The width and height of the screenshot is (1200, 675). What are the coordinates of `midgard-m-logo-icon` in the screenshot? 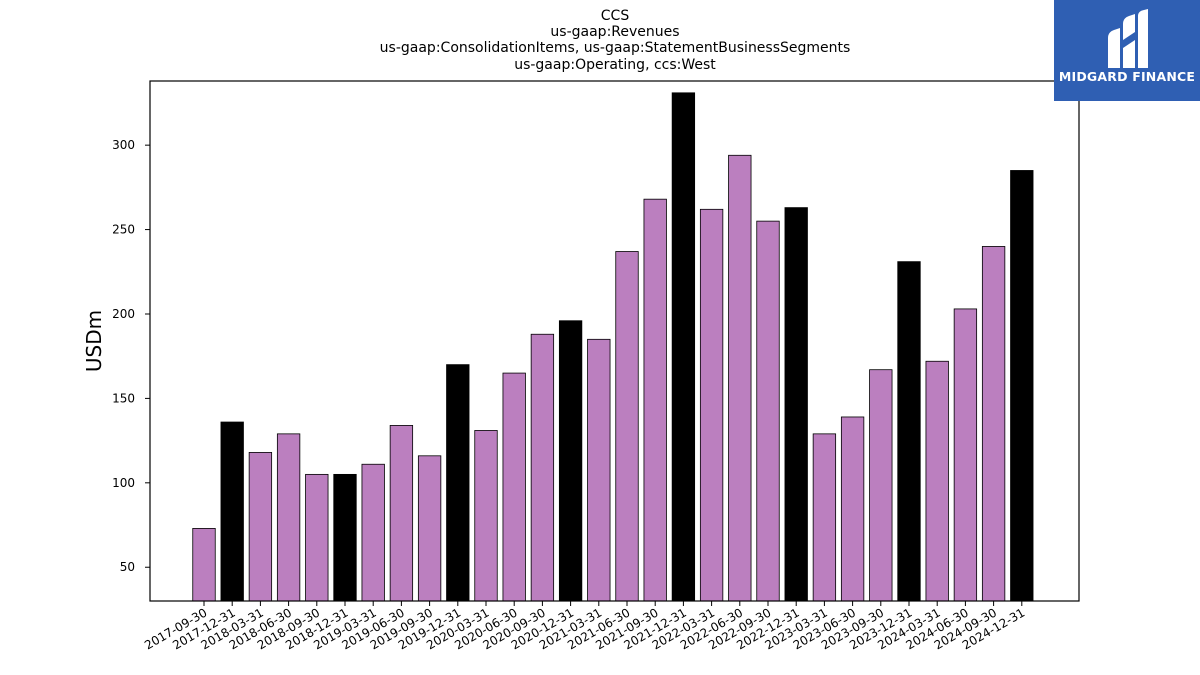 It's located at (1128, 38).